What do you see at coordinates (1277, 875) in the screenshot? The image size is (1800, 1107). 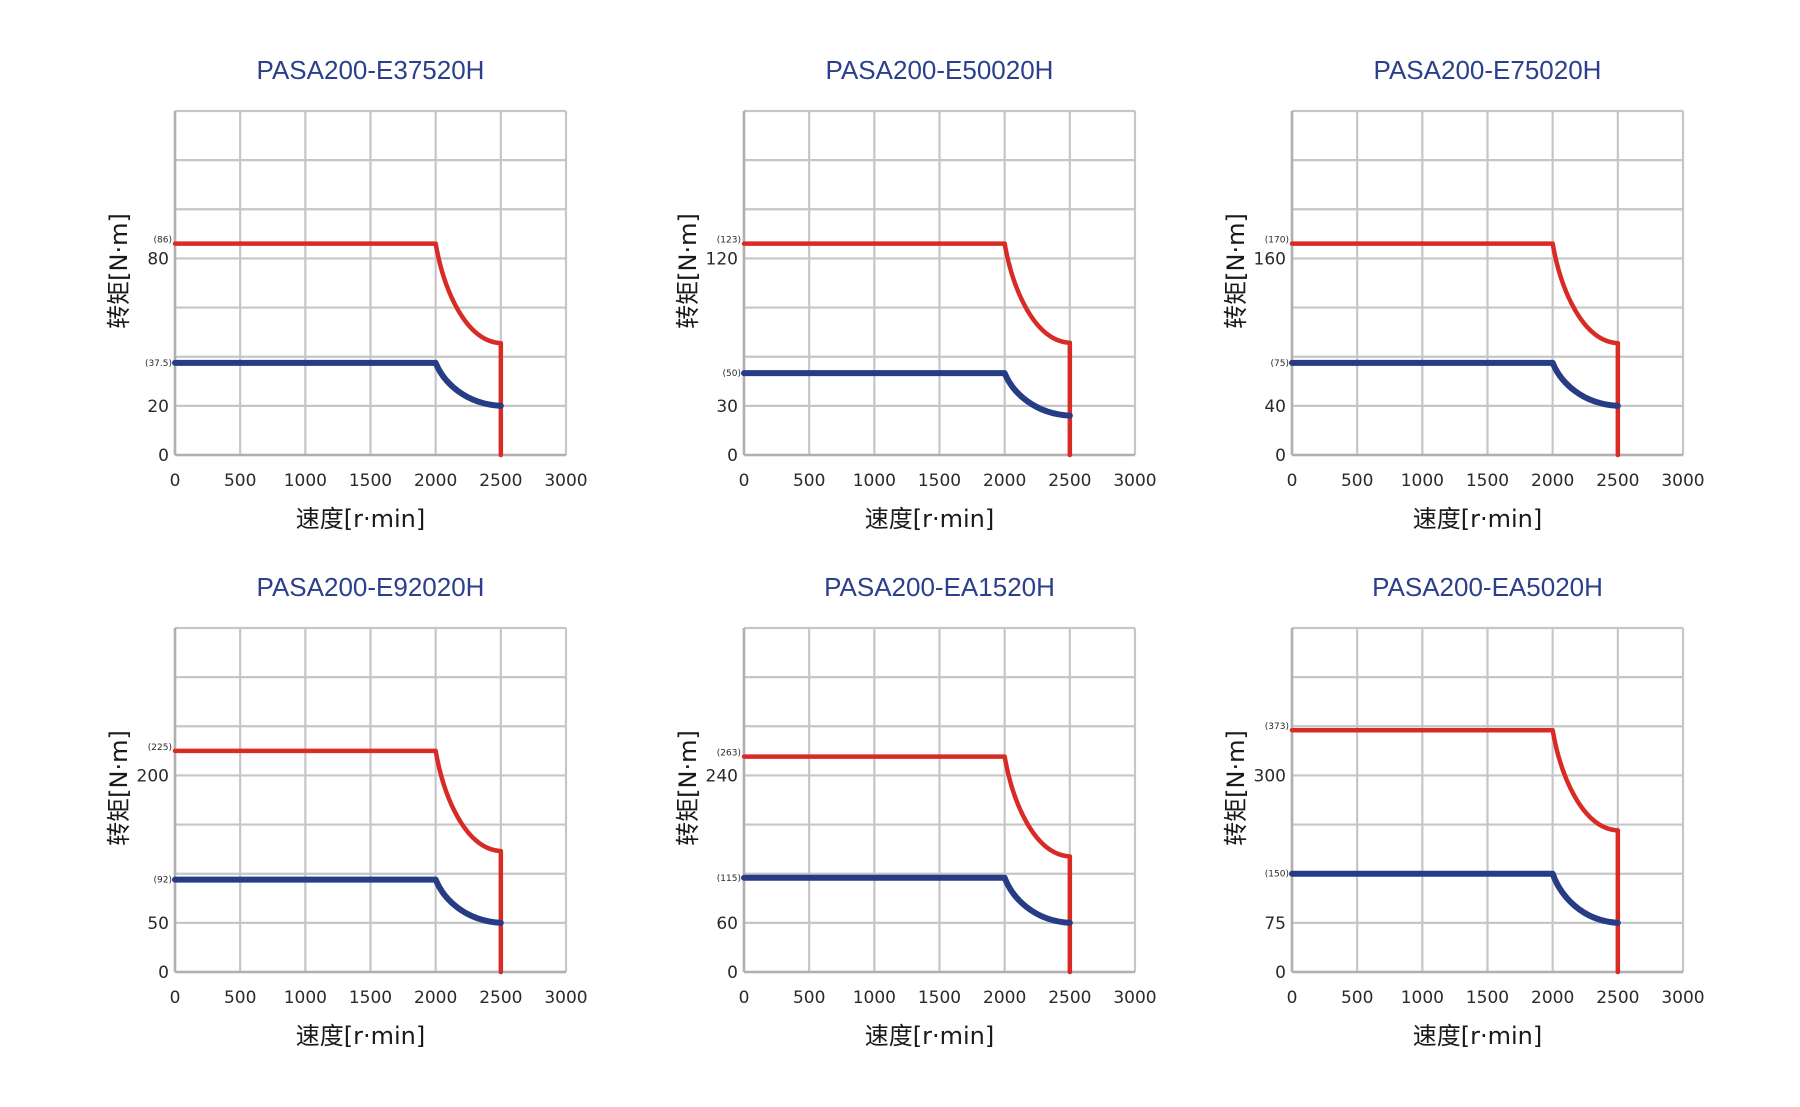 I see `rated-torque-annotation: (150)` at bounding box center [1277, 875].